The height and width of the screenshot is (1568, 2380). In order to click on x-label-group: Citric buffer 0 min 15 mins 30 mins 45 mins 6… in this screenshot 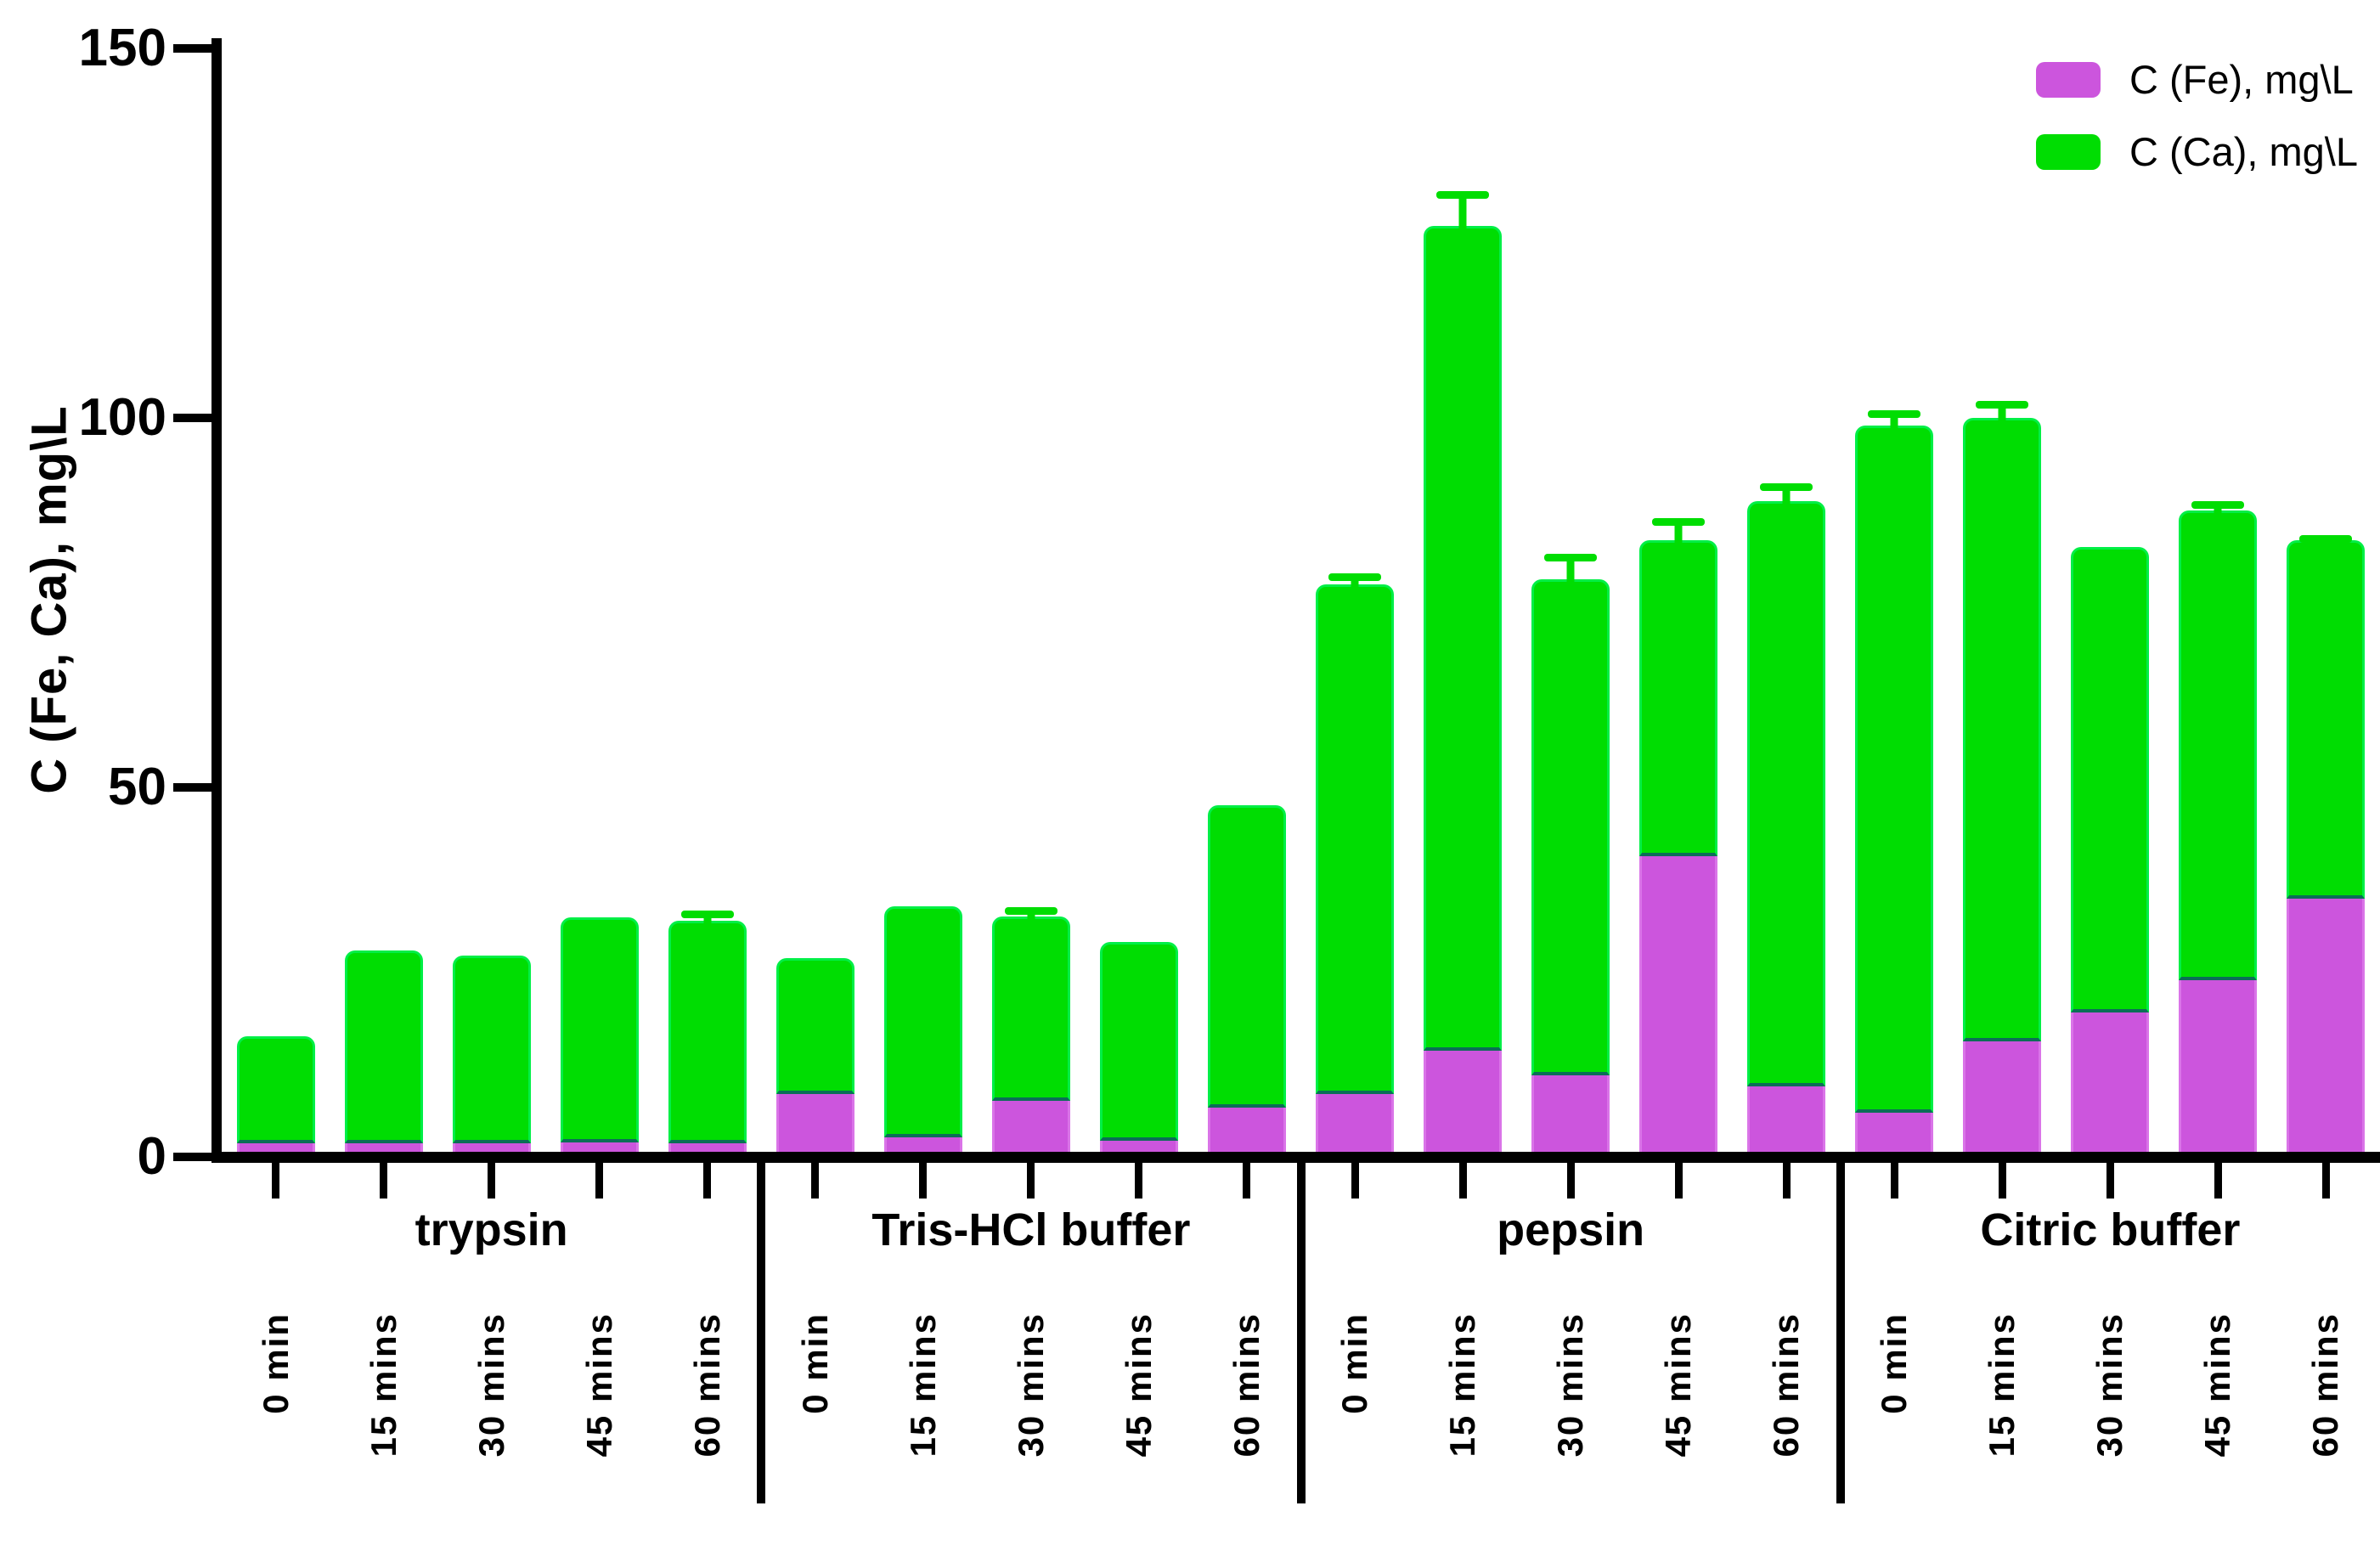, I will do `click(2110, 1365)`.